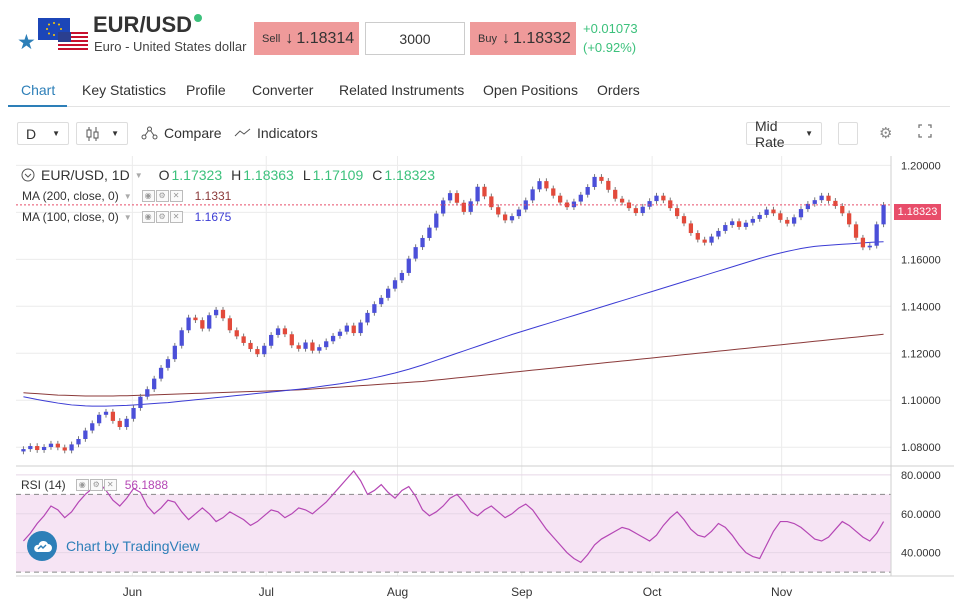 The image size is (954, 606). What do you see at coordinates (206, 90) in the screenshot?
I see `tab-profile: Profile` at bounding box center [206, 90].